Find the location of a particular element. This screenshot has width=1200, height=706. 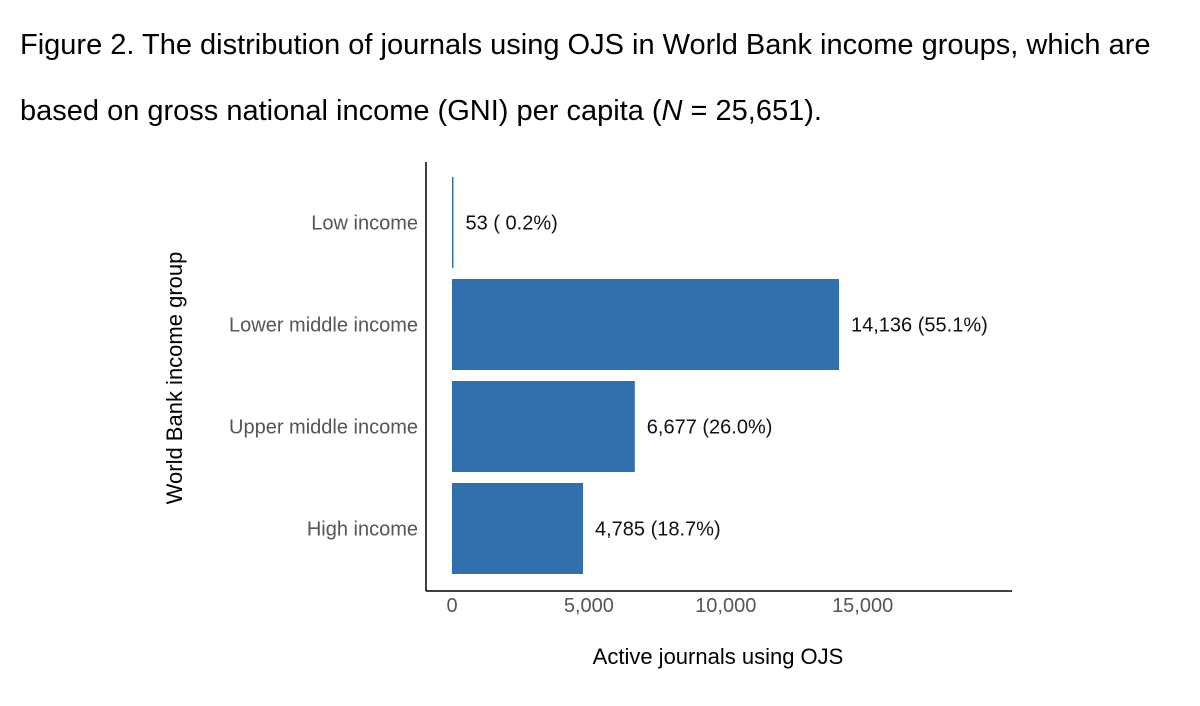

data-label-low-income: 53 ( 0.2%) is located at coordinates (512, 224).